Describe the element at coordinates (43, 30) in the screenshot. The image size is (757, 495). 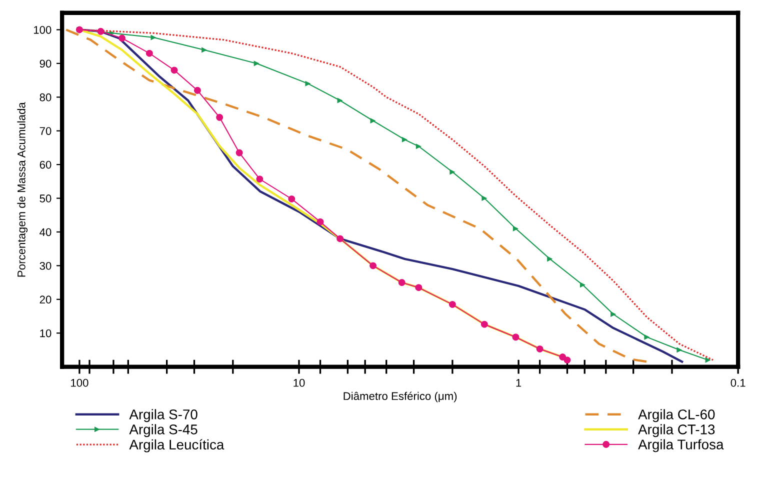
I see `y-tick-label: 100` at that location.